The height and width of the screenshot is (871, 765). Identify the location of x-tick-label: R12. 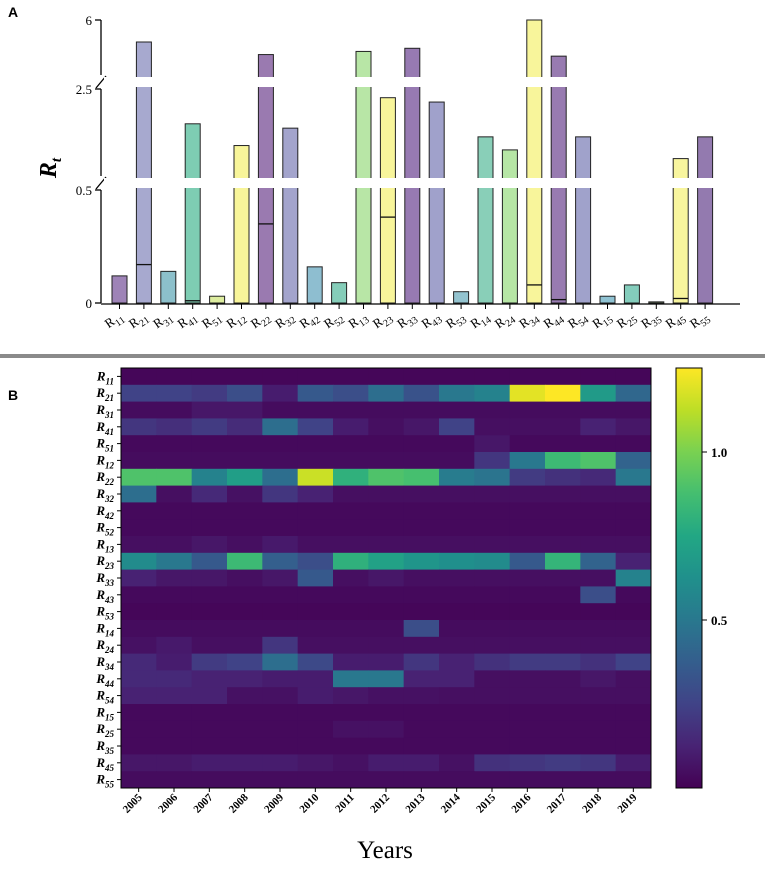
(236, 321).